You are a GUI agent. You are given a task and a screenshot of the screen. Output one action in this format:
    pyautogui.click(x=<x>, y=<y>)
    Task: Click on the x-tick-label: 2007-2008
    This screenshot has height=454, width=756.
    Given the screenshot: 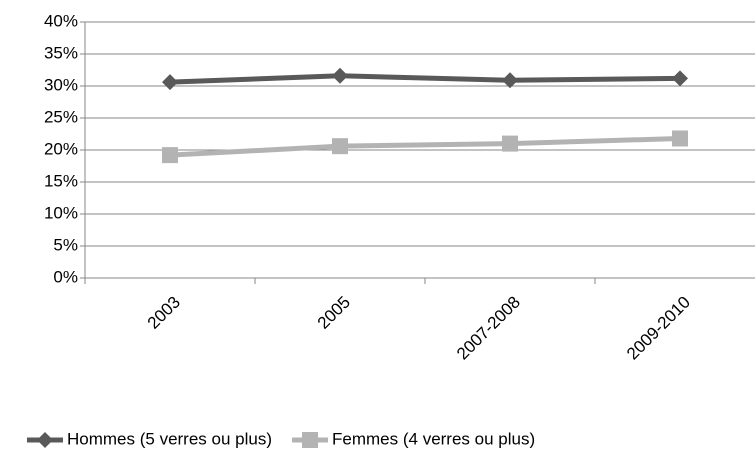 What is the action you would take?
    pyautogui.click(x=488, y=328)
    